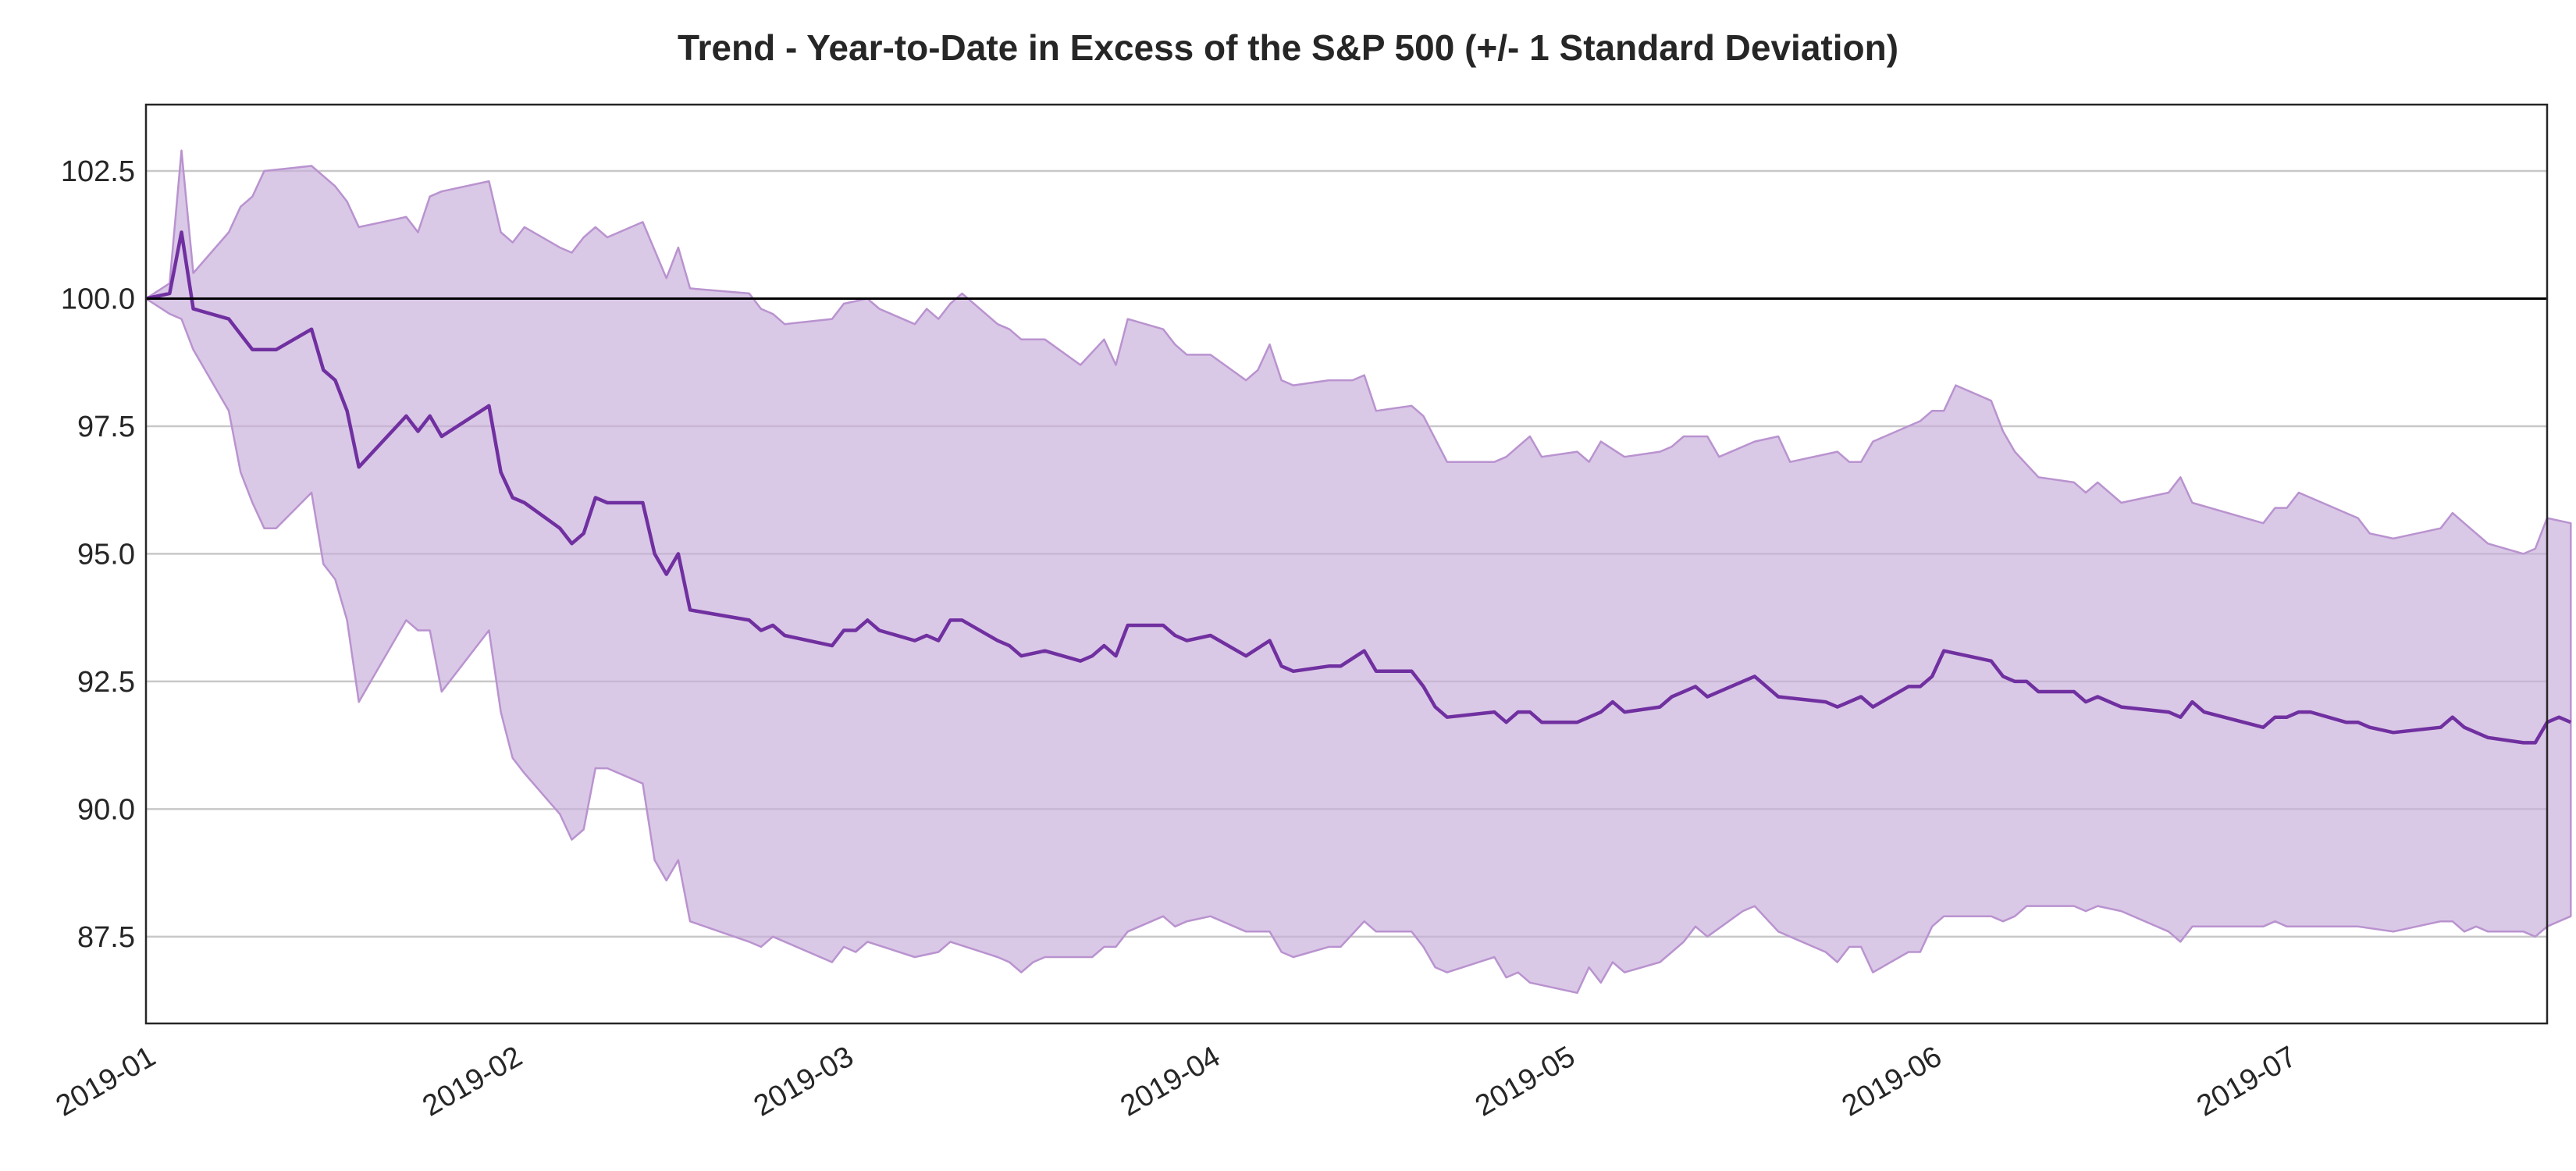 This screenshot has height=1171, width=2576. Describe the element at coordinates (1170, 1081) in the screenshot. I see `x-tick-label: 2019-04` at that location.